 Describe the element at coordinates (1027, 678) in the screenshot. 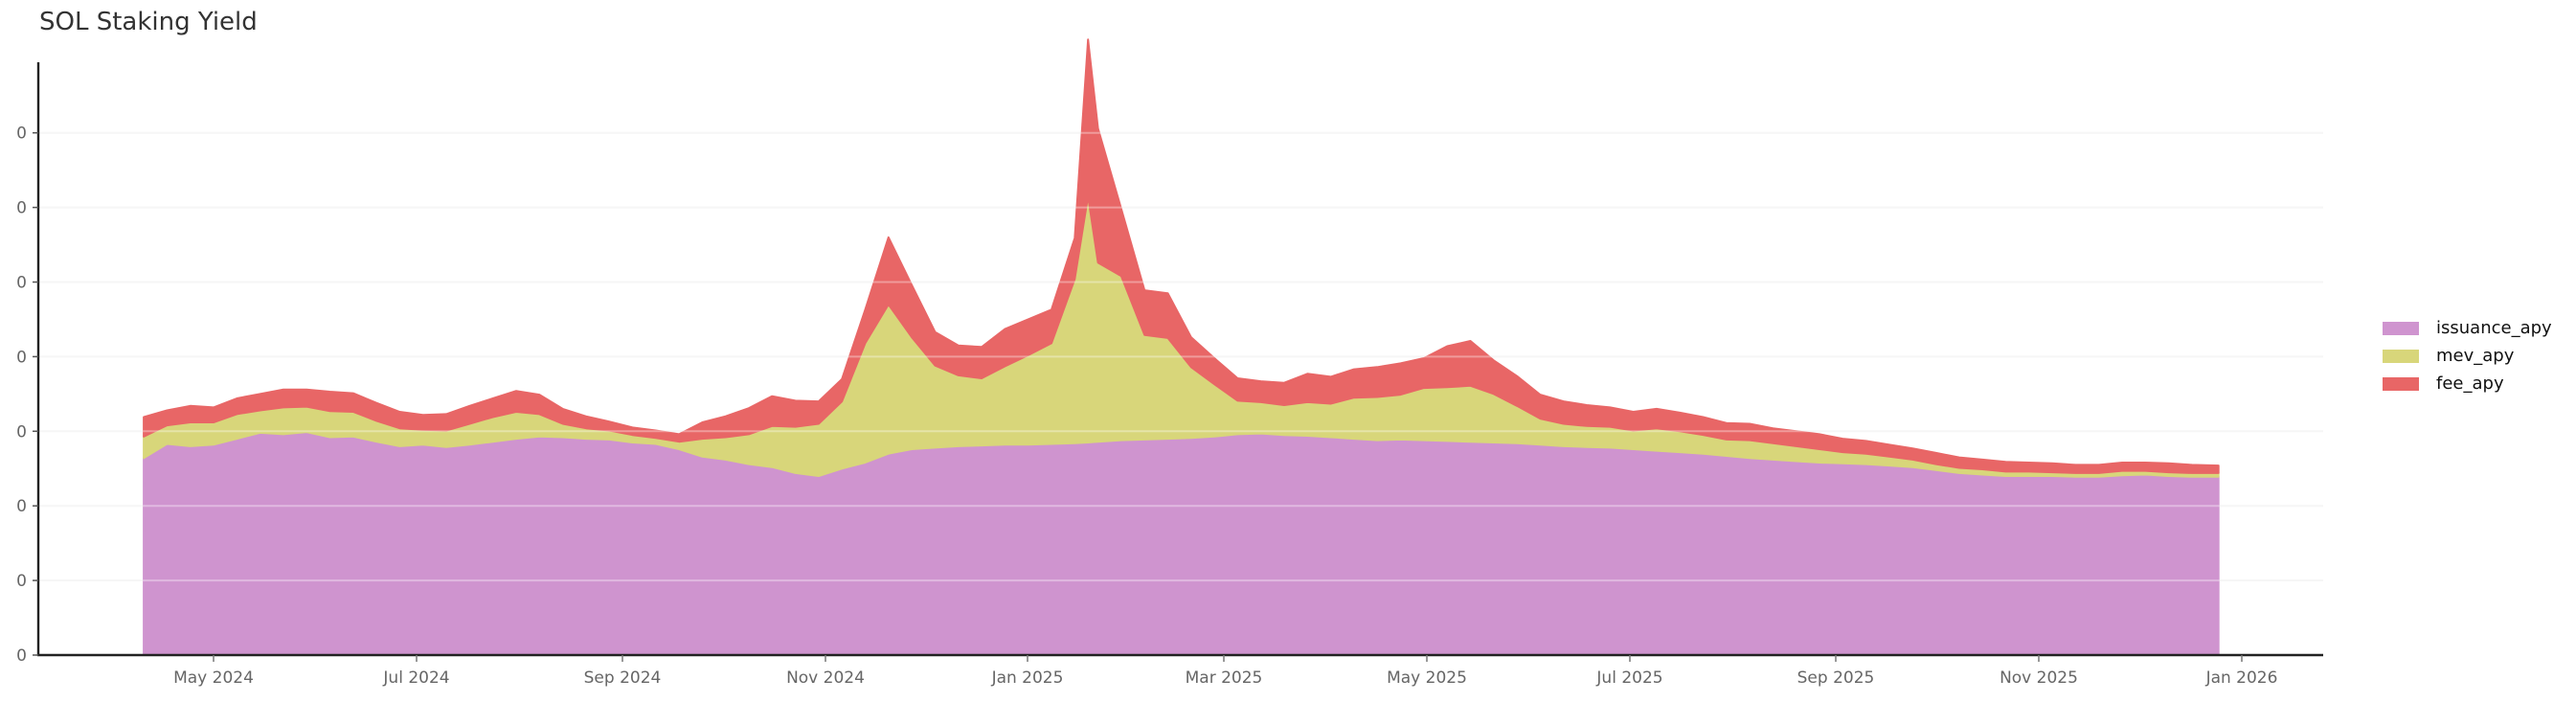

I see `x-tick-label: Jan 2025` at that location.